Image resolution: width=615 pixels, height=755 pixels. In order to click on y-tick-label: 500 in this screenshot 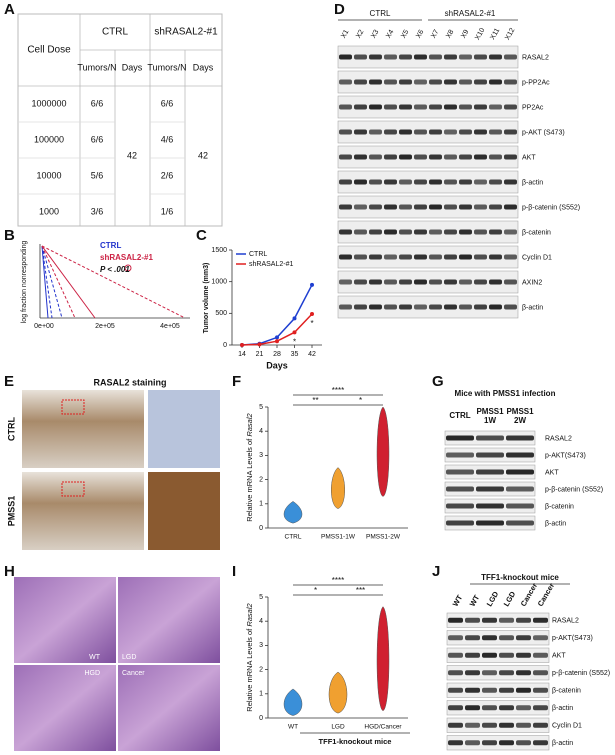, I will do `click(221, 313)`.